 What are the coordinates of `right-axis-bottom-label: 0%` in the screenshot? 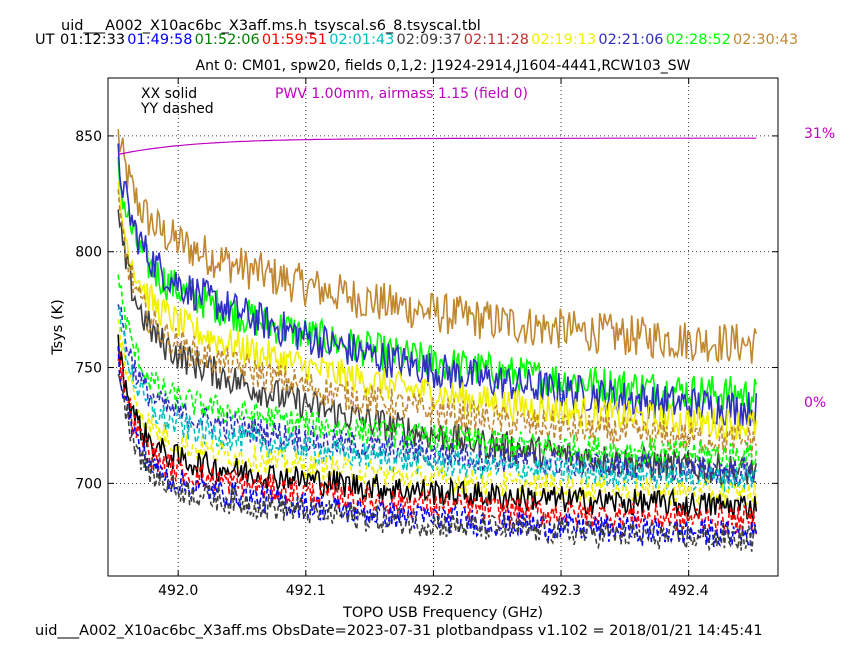 It's located at (815, 403).